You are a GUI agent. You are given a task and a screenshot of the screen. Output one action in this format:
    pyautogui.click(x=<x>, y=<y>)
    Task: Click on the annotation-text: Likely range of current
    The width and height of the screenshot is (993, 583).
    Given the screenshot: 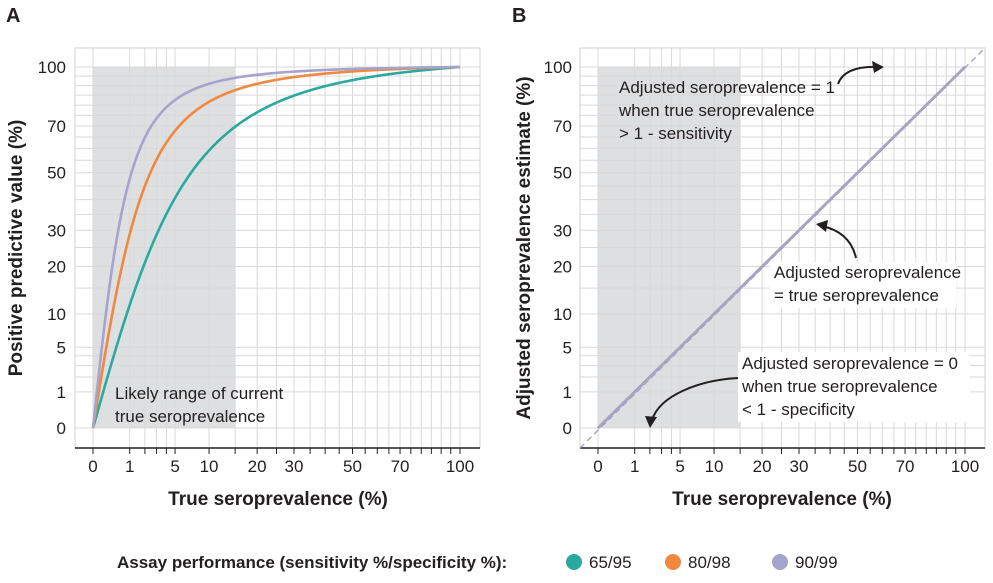 What is the action you would take?
    pyautogui.click(x=199, y=393)
    